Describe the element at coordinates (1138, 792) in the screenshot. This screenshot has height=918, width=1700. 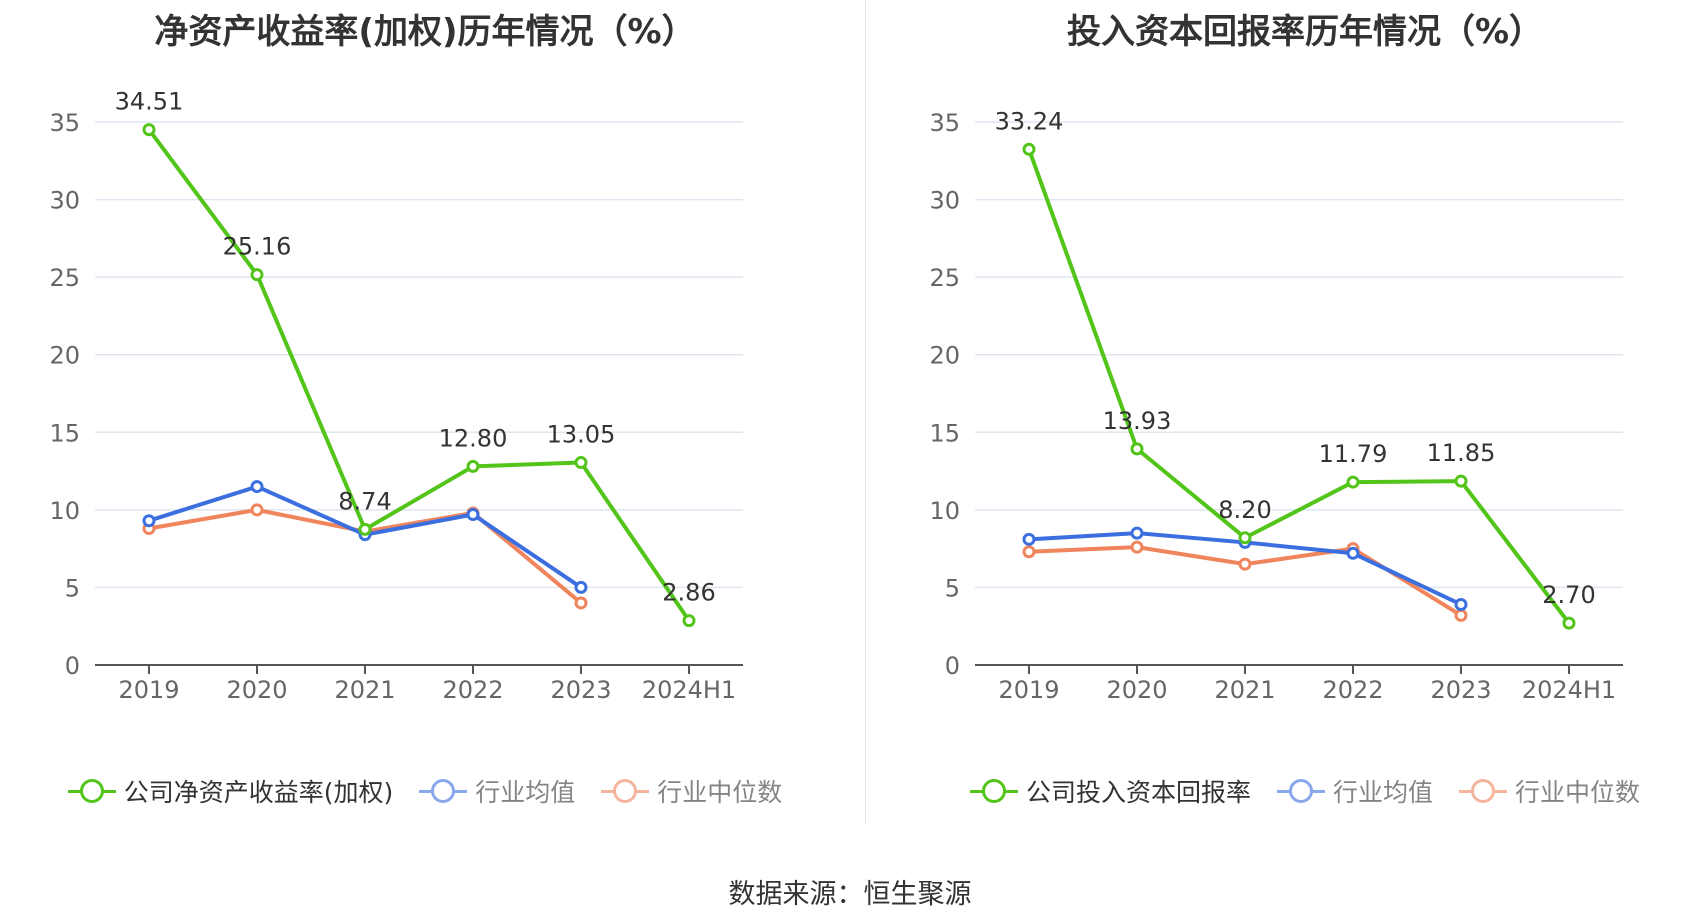
I see `legend-label: 公司投入资本回报率` at that location.